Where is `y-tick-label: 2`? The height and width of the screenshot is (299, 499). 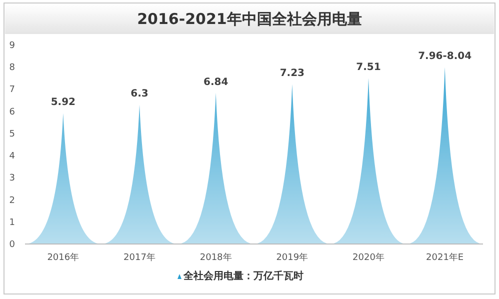 y-tick-label: 2 is located at coordinates (12, 201).